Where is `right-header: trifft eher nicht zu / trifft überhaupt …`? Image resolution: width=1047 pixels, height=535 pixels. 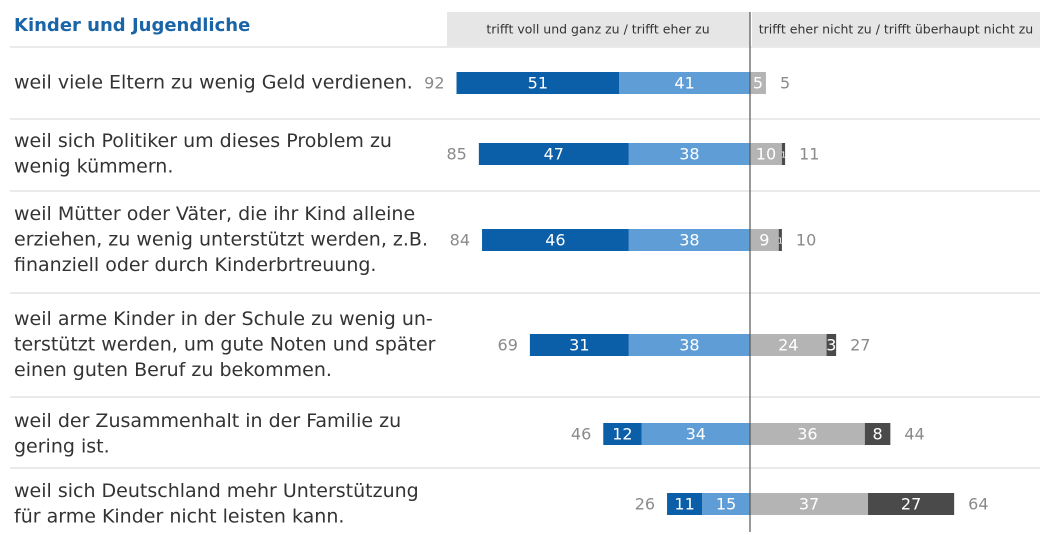
right-header: trifft eher nicht zu / trifft überhaupt … is located at coordinates (896, 29).